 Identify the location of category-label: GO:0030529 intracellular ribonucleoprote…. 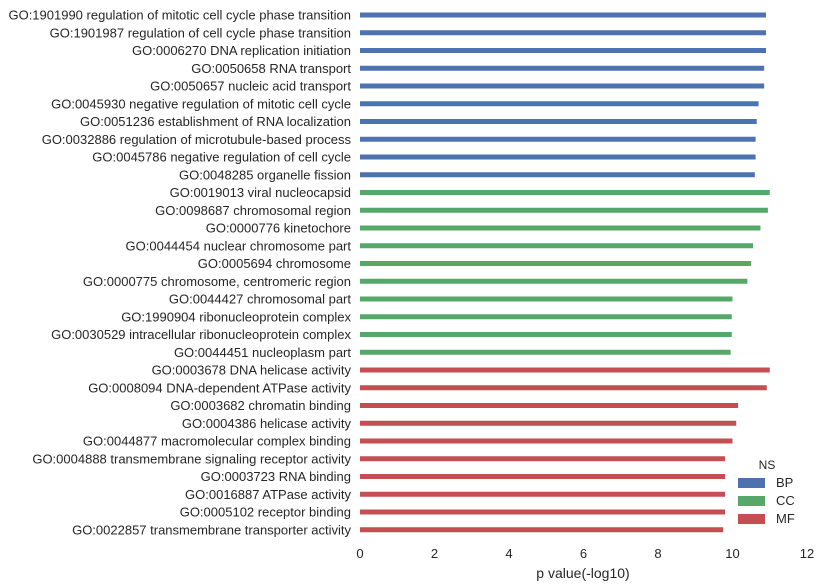
(201, 334).